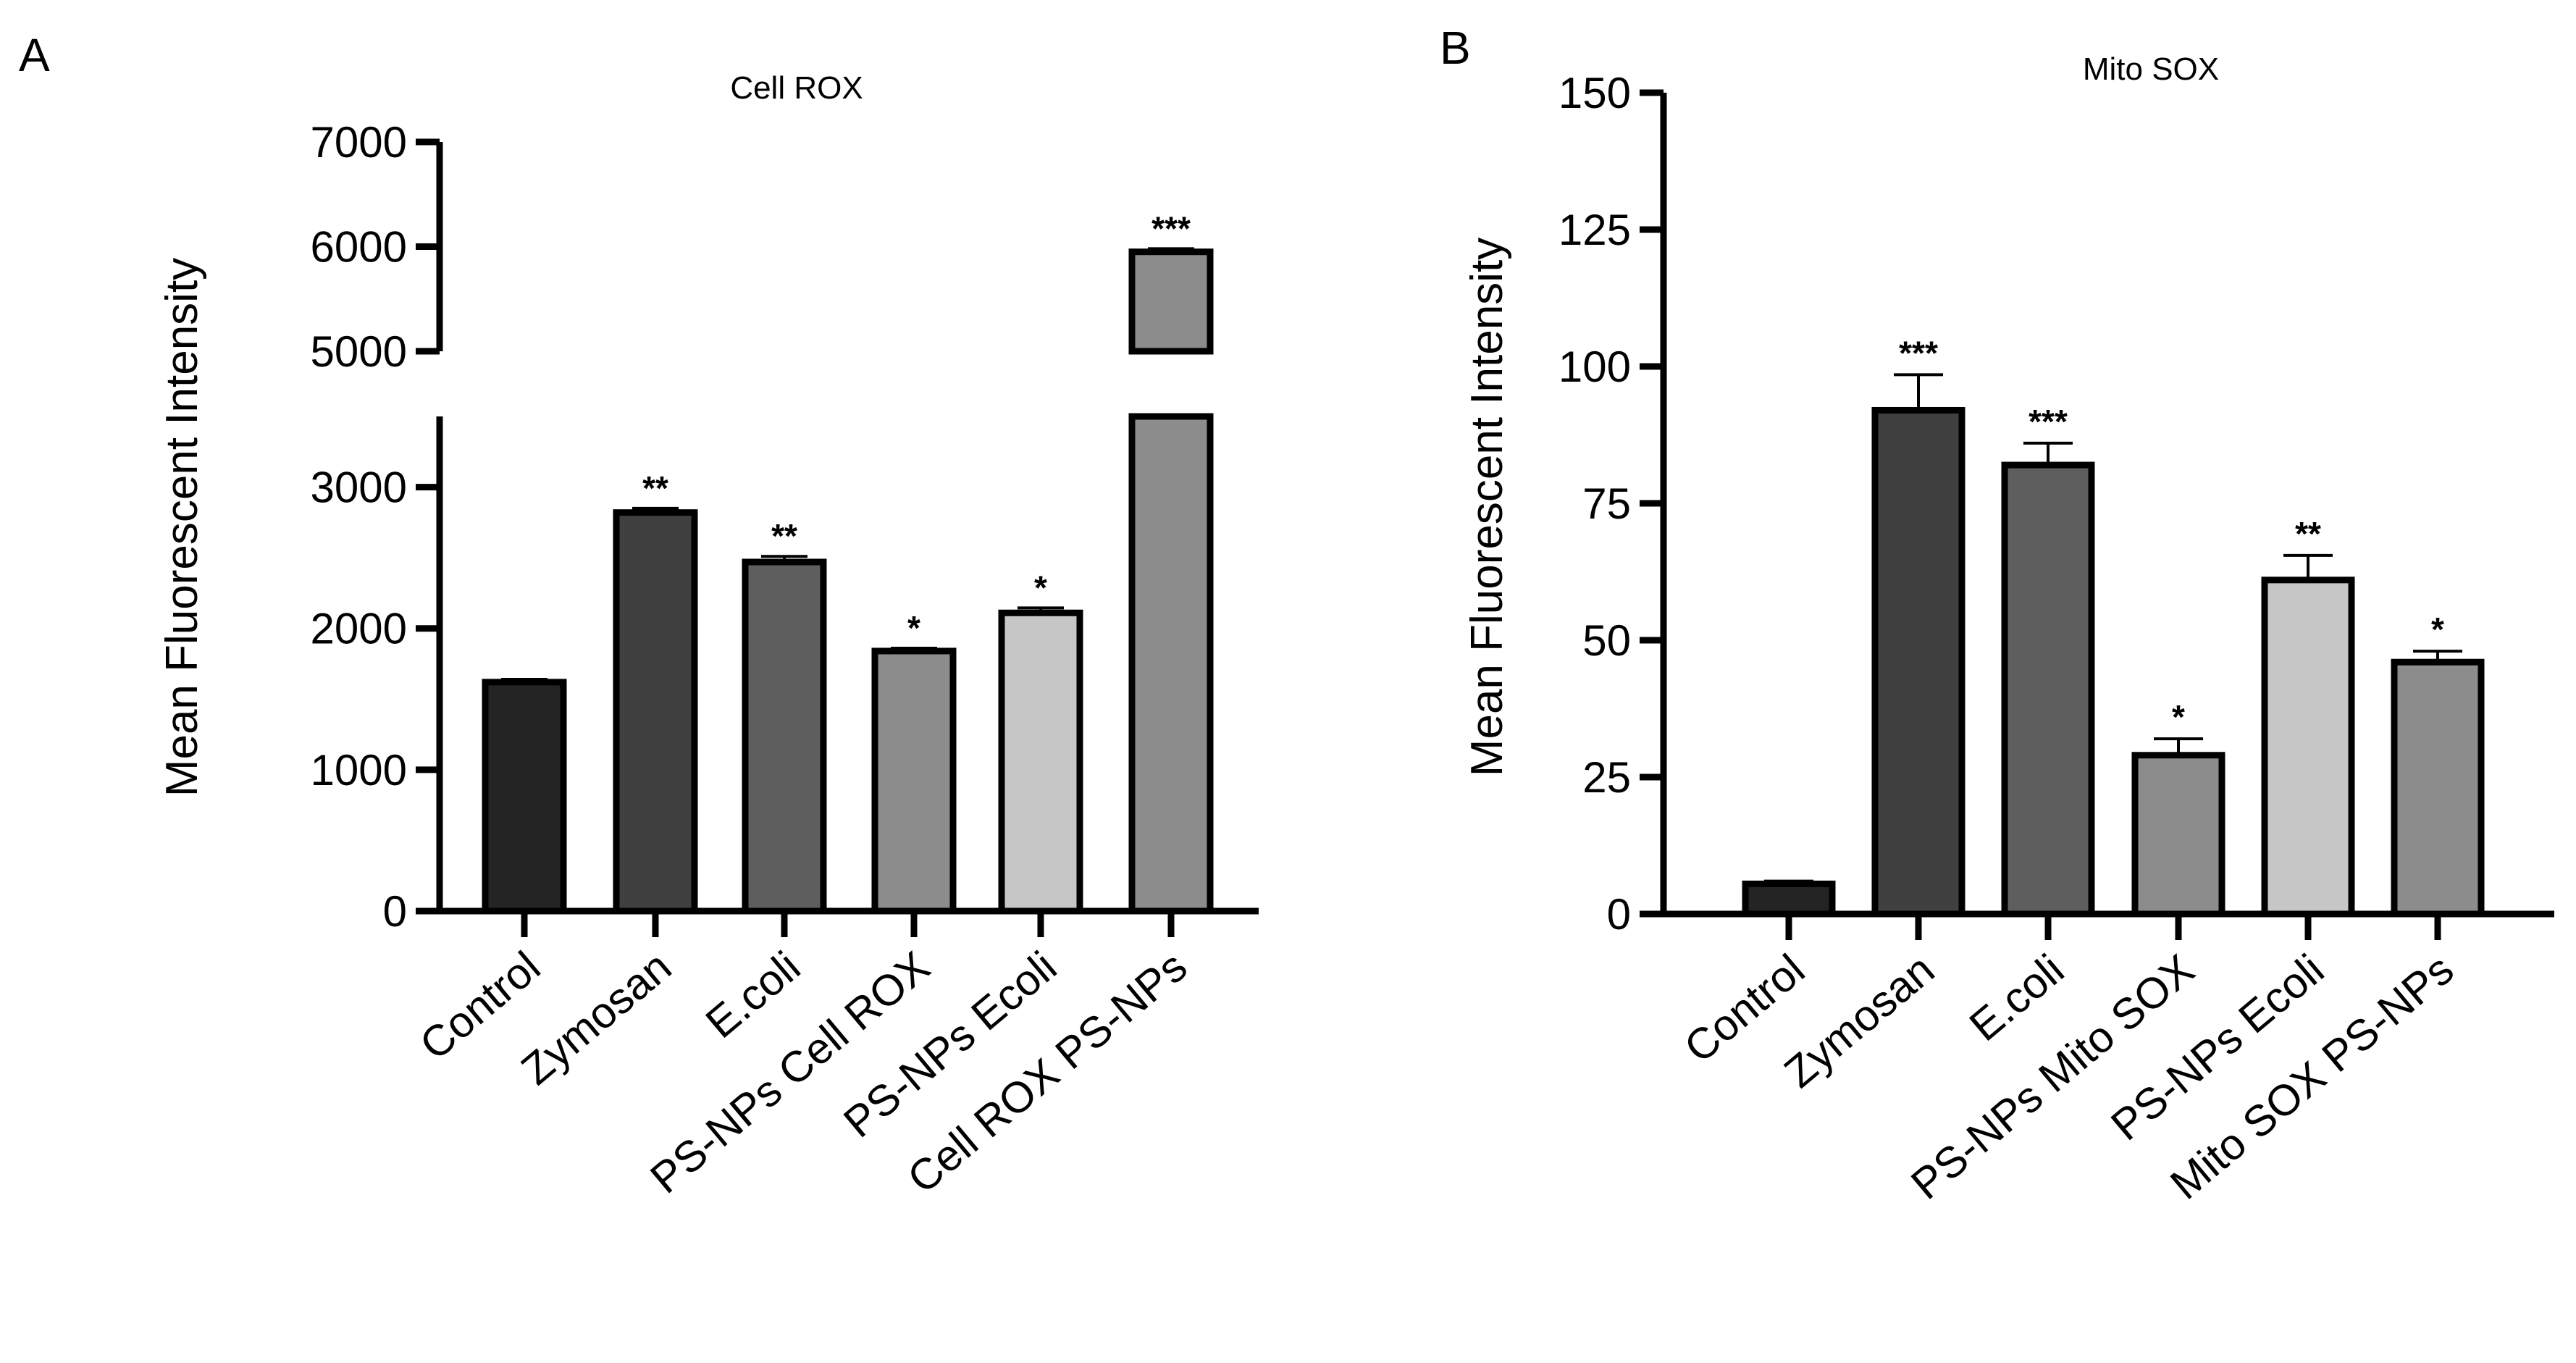  Describe the element at coordinates (359, 629) in the screenshot. I see `y-tick-label-a: 2000` at that location.